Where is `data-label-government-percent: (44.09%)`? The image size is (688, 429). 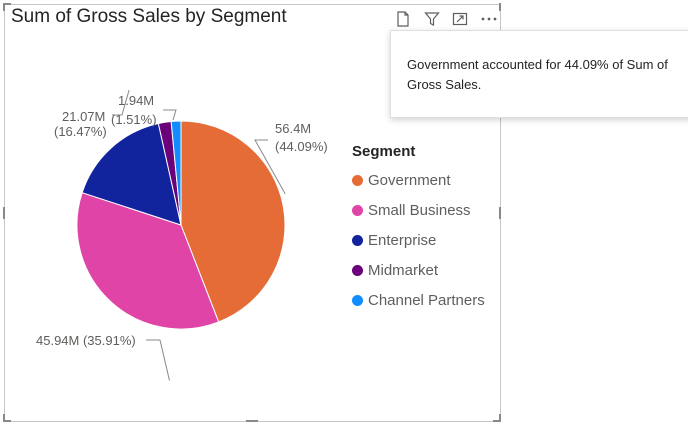
data-label-government-percent: (44.09%) is located at coordinates (301, 146).